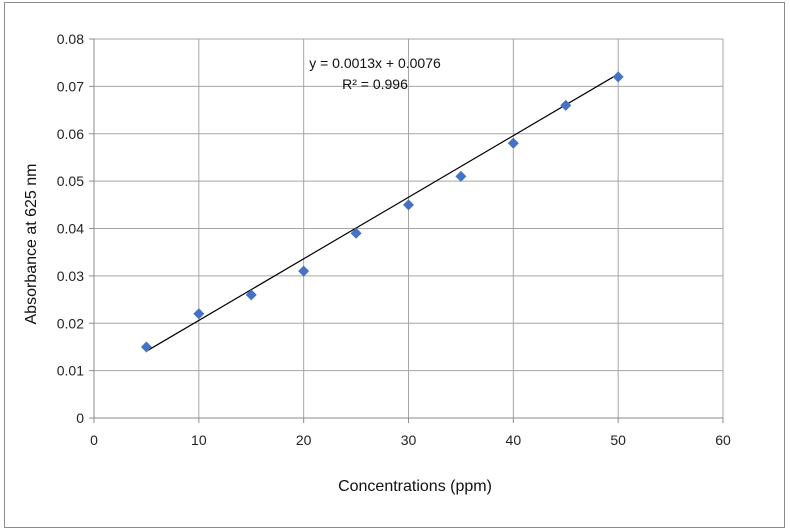 The image size is (790, 532). Describe the element at coordinates (70, 276) in the screenshot. I see `y-tick-label: 0.03` at that location.